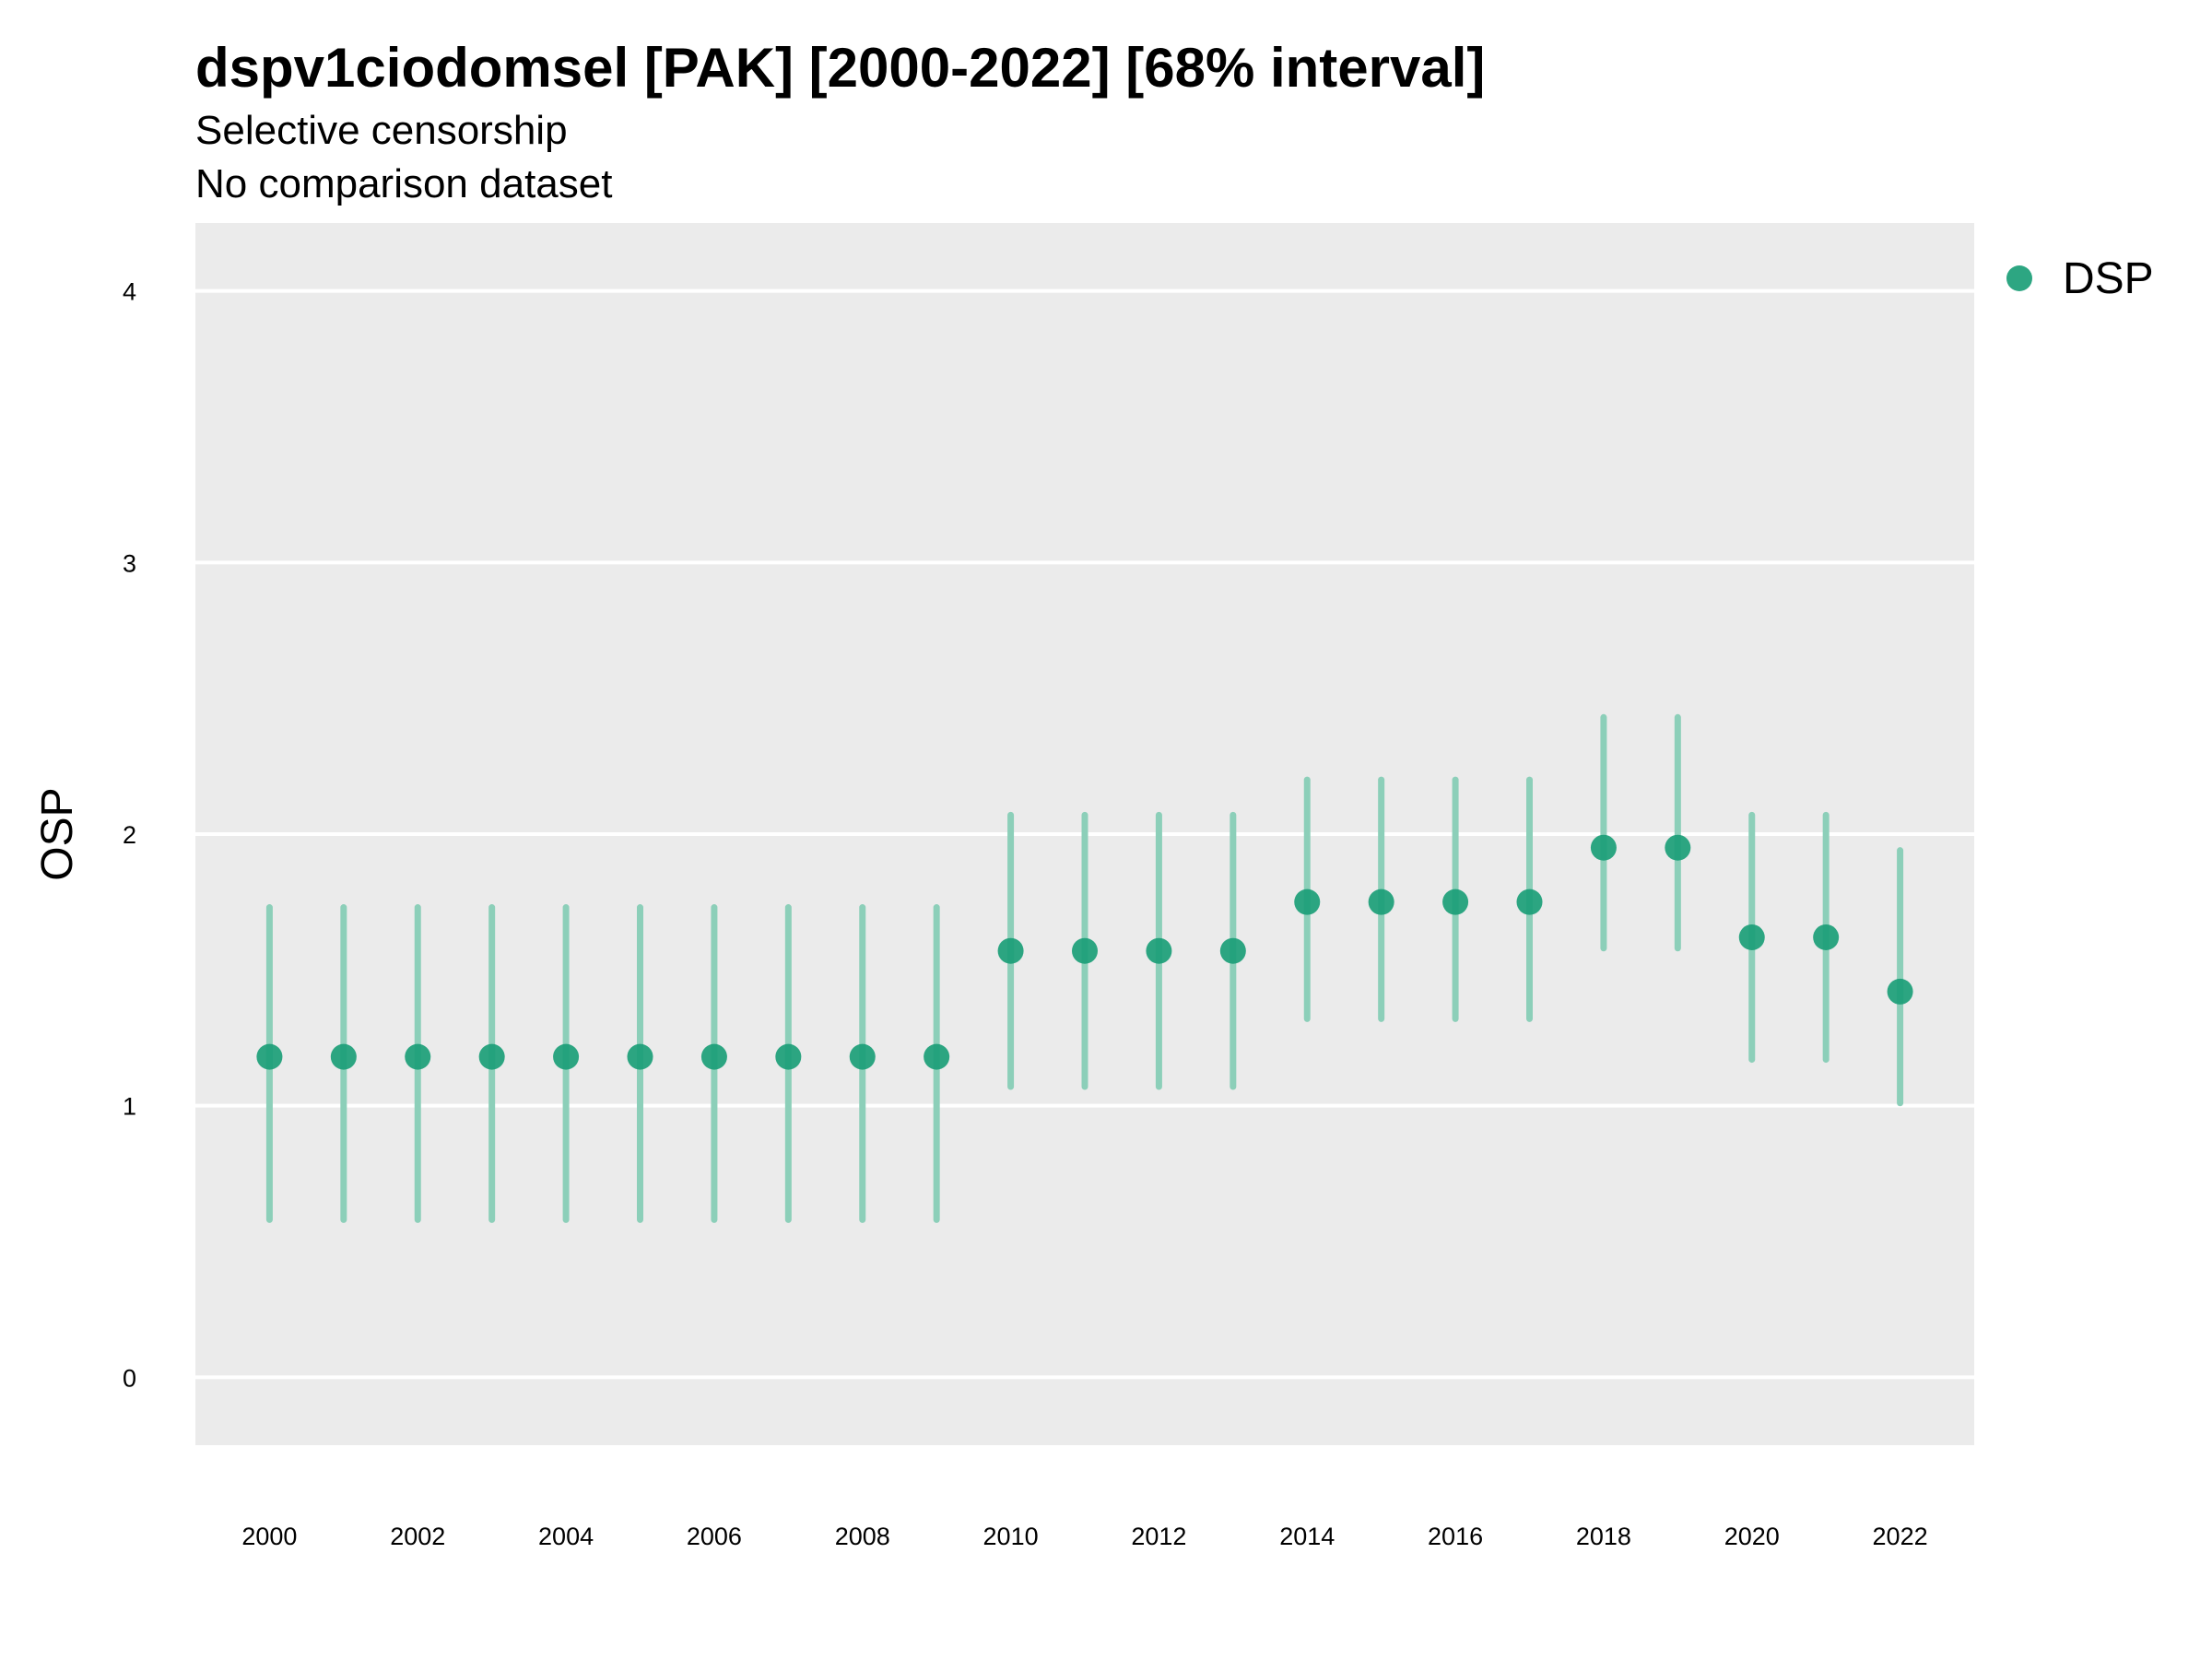 This screenshot has height=1659, width=2212. Describe the element at coordinates (403, 183) in the screenshot. I see `chart-subtitle-2: No comparison dataset` at that location.